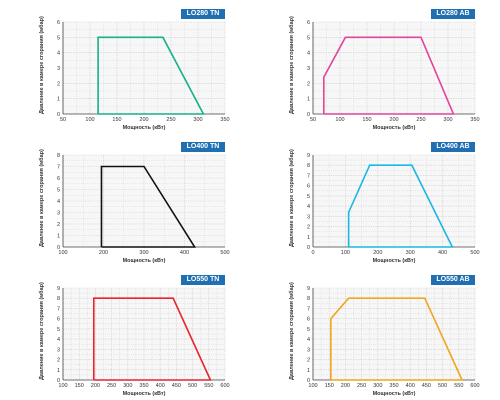  Describe the element at coordinates (453, 14) in the screenshot. I see `chart-title-badge: LO280 AB` at that location.